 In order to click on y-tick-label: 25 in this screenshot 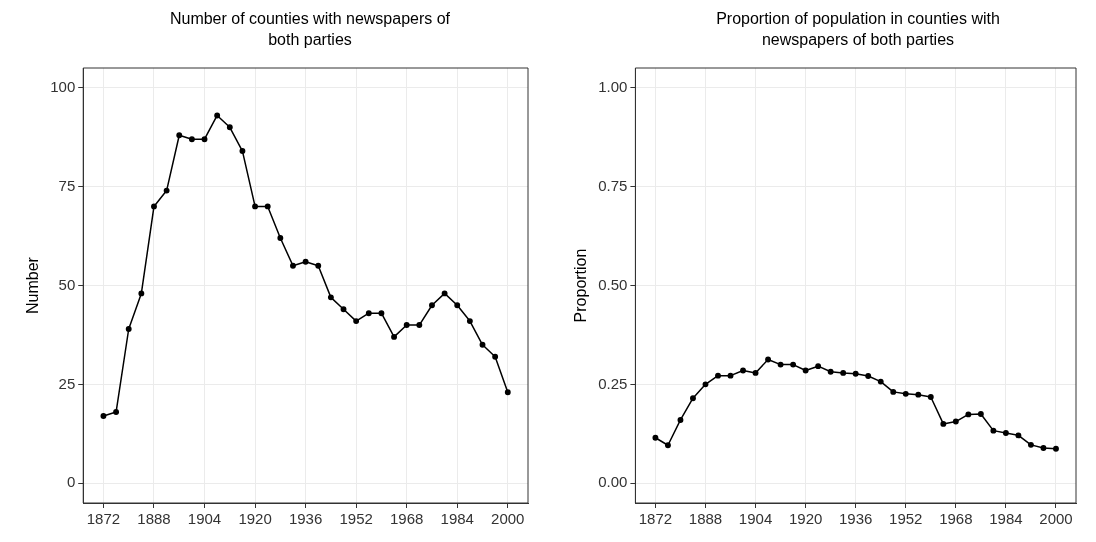, I will do `click(67, 383)`.